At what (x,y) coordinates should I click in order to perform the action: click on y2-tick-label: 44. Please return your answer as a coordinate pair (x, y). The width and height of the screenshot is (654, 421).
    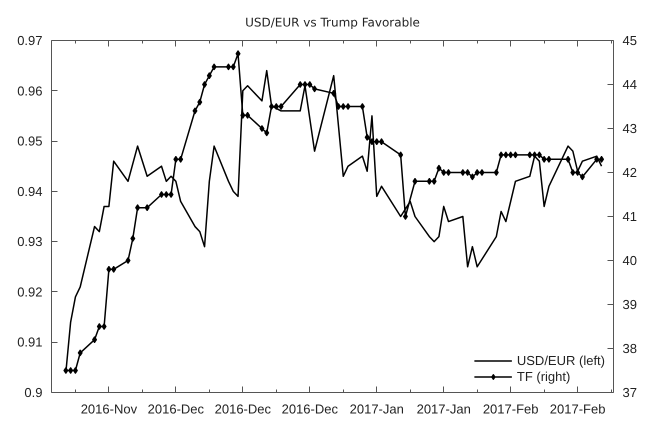
    Looking at the image, I should click on (629, 84).